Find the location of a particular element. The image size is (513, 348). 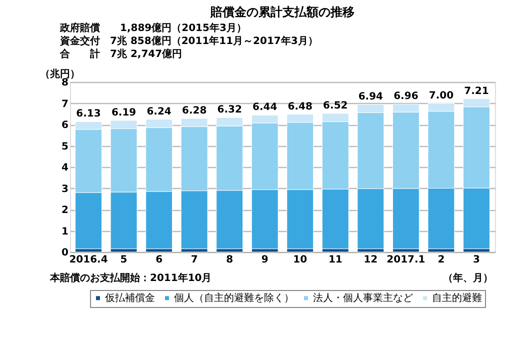

total-label: 6.48 is located at coordinates (300, 106).